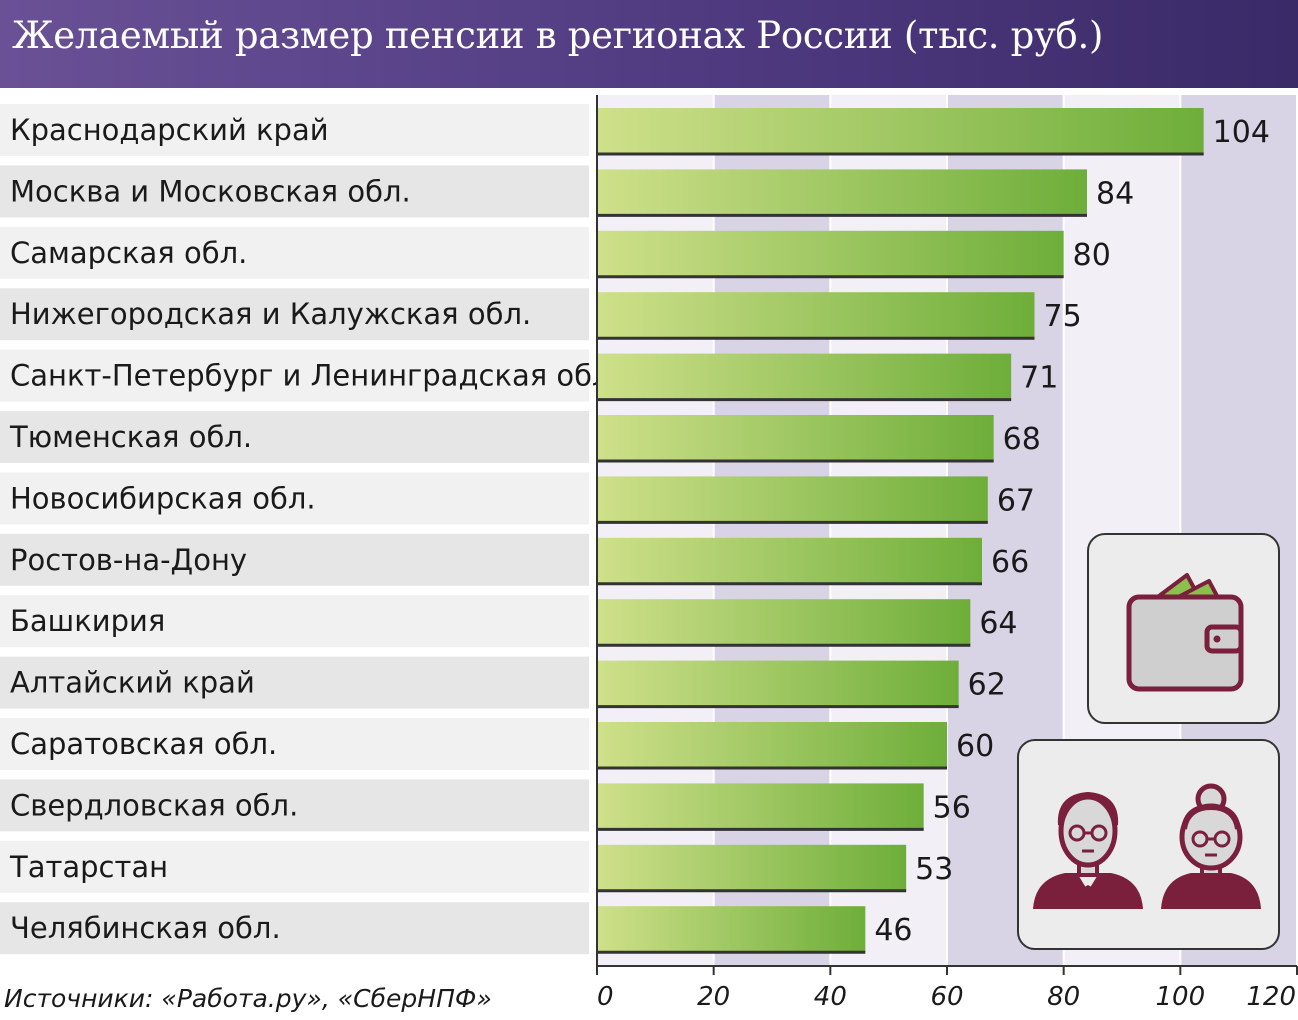  Describe the element at coordinates (1039, 378) in the screenshot. I see `value-label: 71` at that location.